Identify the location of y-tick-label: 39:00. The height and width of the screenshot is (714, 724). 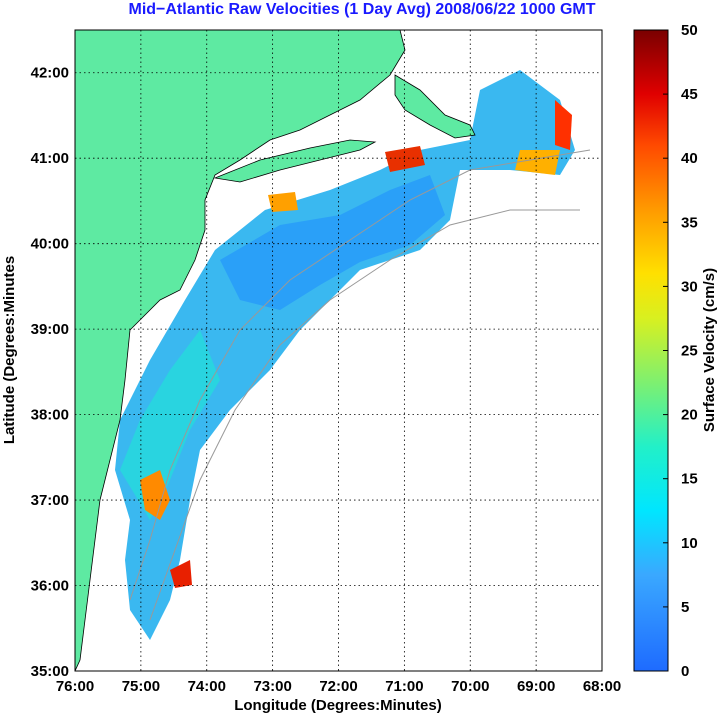
(50, 329).